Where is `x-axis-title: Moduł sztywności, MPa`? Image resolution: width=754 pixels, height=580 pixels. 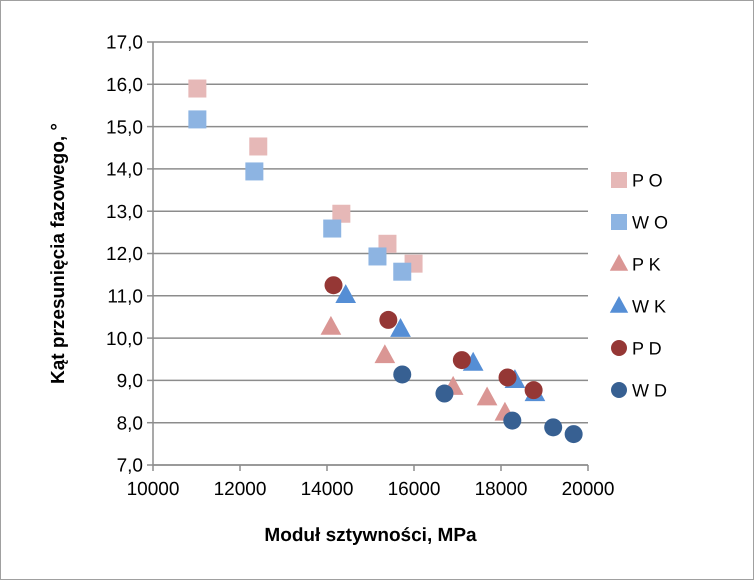 x-axis-title: Moduł sztywności, MPa is located at coordinates (371, 535).